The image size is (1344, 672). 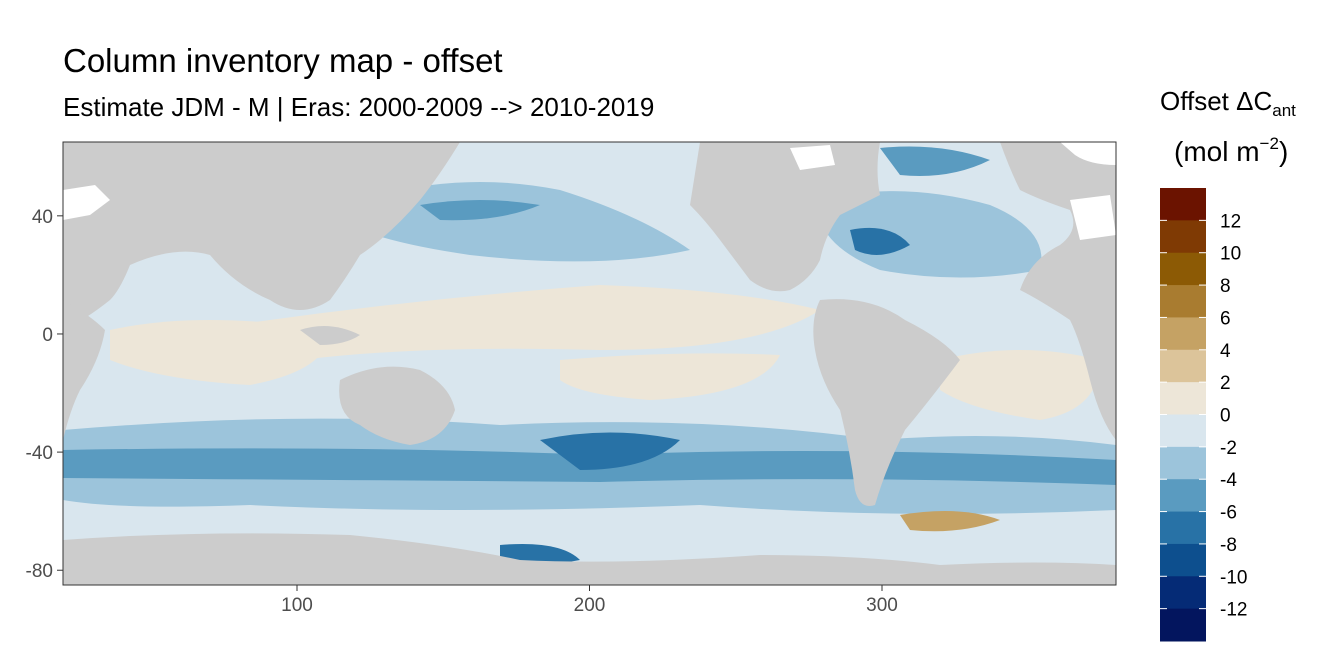 What do you see at coordinates (297, 605) in the screenshot?
I see `x-tick-label: 100` at bounding box center [297, 605].